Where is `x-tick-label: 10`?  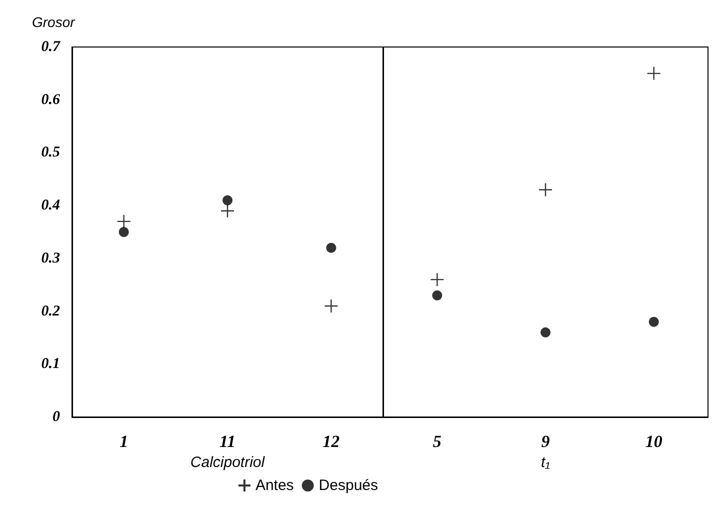
x-tick-label: 10 is located at coordinates (654, 441).